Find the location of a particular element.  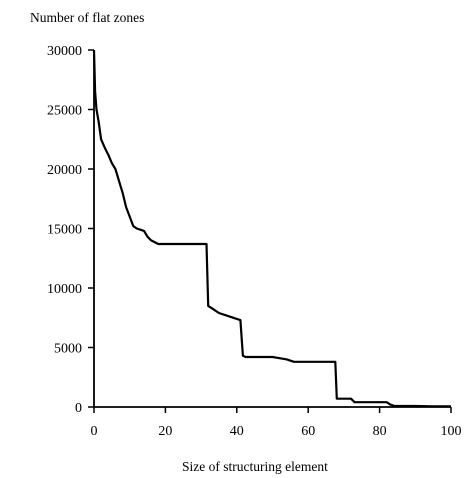

y-tick-label: 0 is located at coordinates (78, 408).